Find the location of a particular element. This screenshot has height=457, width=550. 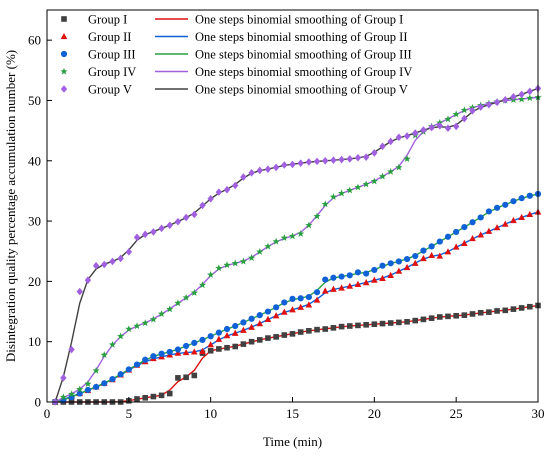

legend-label: Group II is located at coordinates (109, 37).